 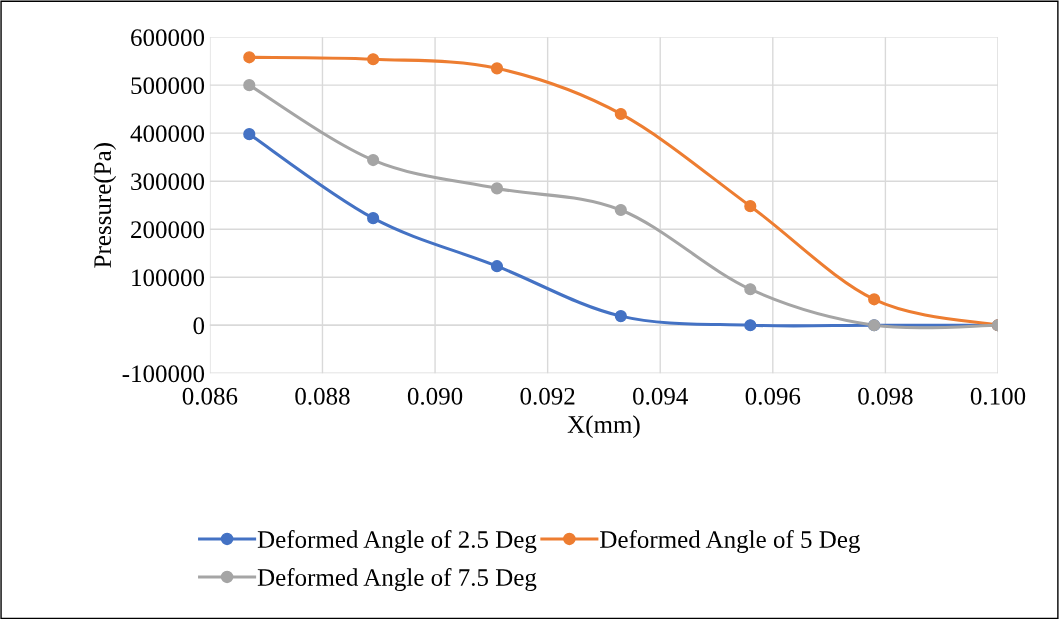 I want to click on y-tick-label: 300000, so click(x=168, y=182).